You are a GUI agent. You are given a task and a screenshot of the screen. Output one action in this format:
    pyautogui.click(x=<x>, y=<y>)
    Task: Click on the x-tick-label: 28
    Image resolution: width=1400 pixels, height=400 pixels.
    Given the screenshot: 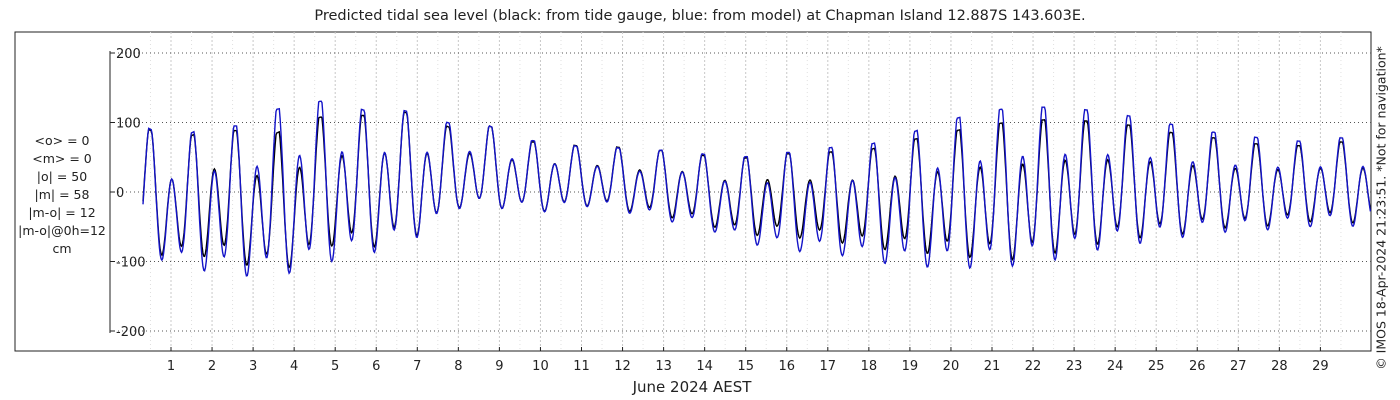 What is the action you would take?
    pyautogui.click(x=1279, y=366)
    